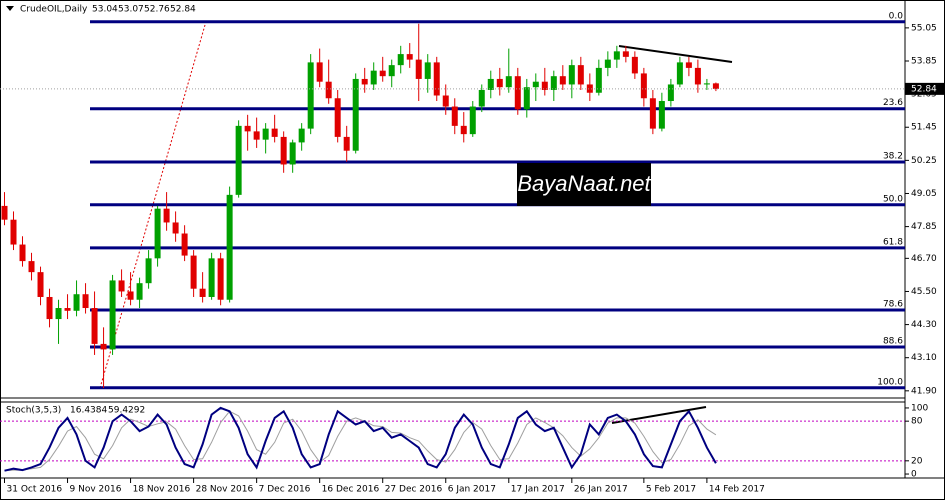 The image size is (945, 500). I want to click on indicator-main-line, so click(360, 439).